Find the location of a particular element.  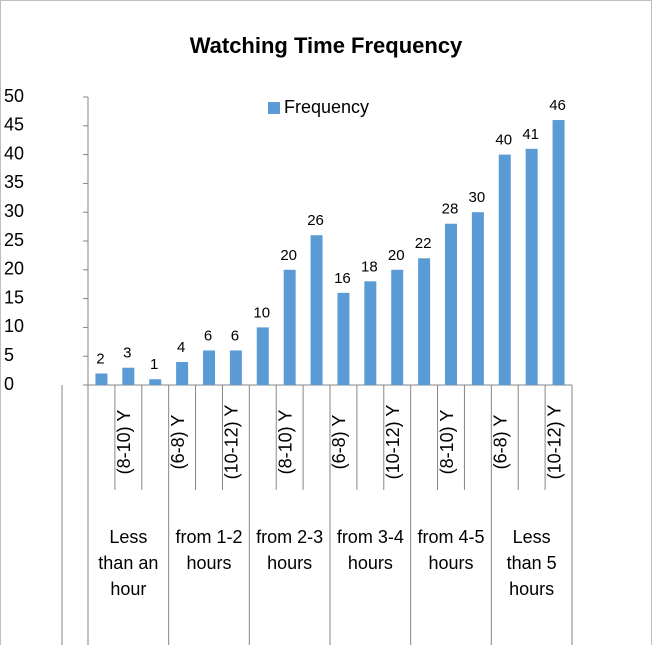

data-label: 46 is located at coordinates (557, 105).